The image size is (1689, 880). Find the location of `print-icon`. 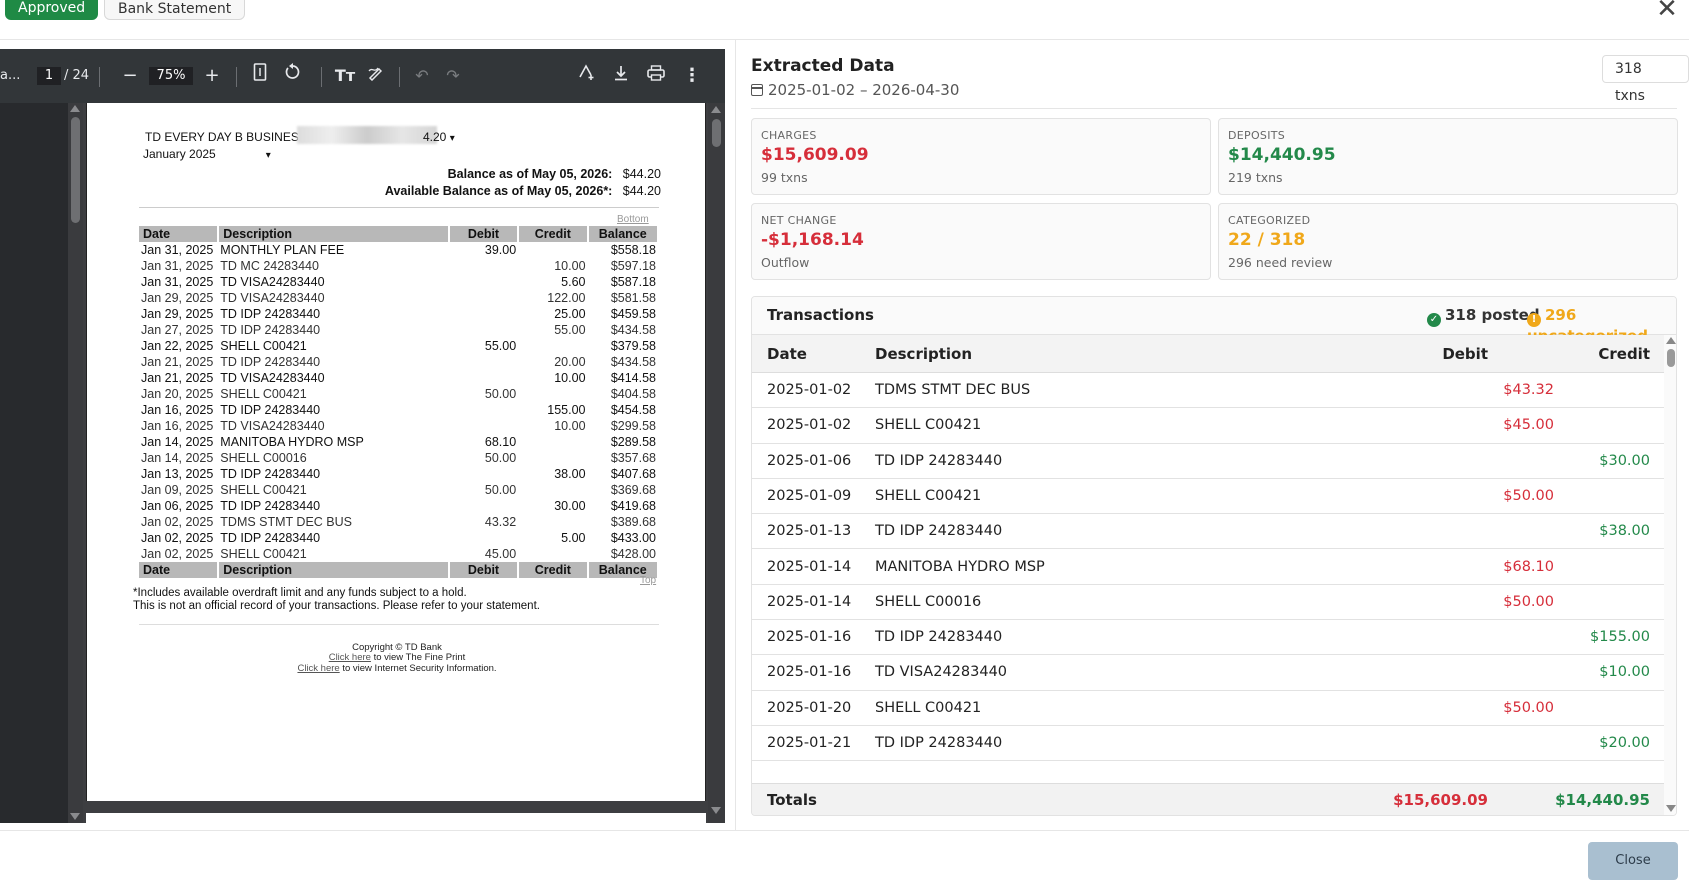

print-icon is located at coordinates (656, 76).